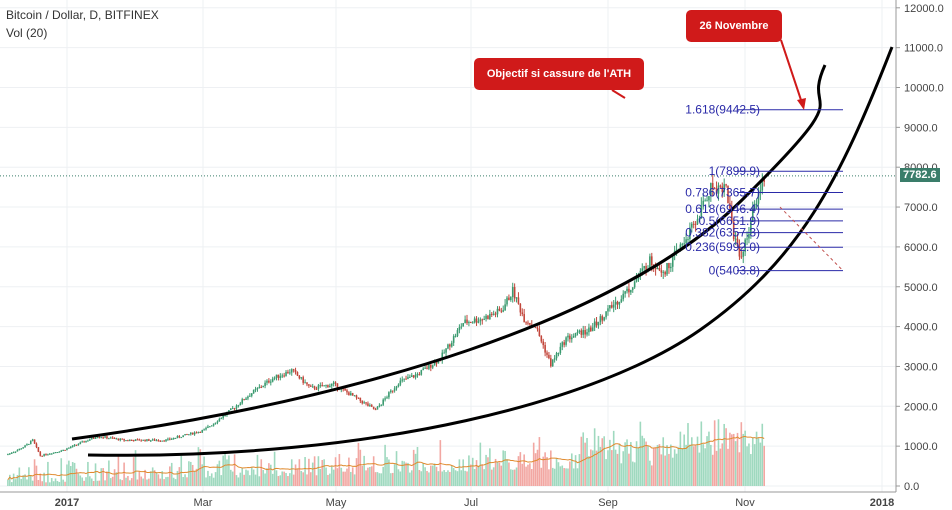 The height and width of the screenshot is (510, 952). Describe the element at coordinates (722, 247) in the screenshot. I see `fib-level-label: 0.236(5992.0)` at that location.